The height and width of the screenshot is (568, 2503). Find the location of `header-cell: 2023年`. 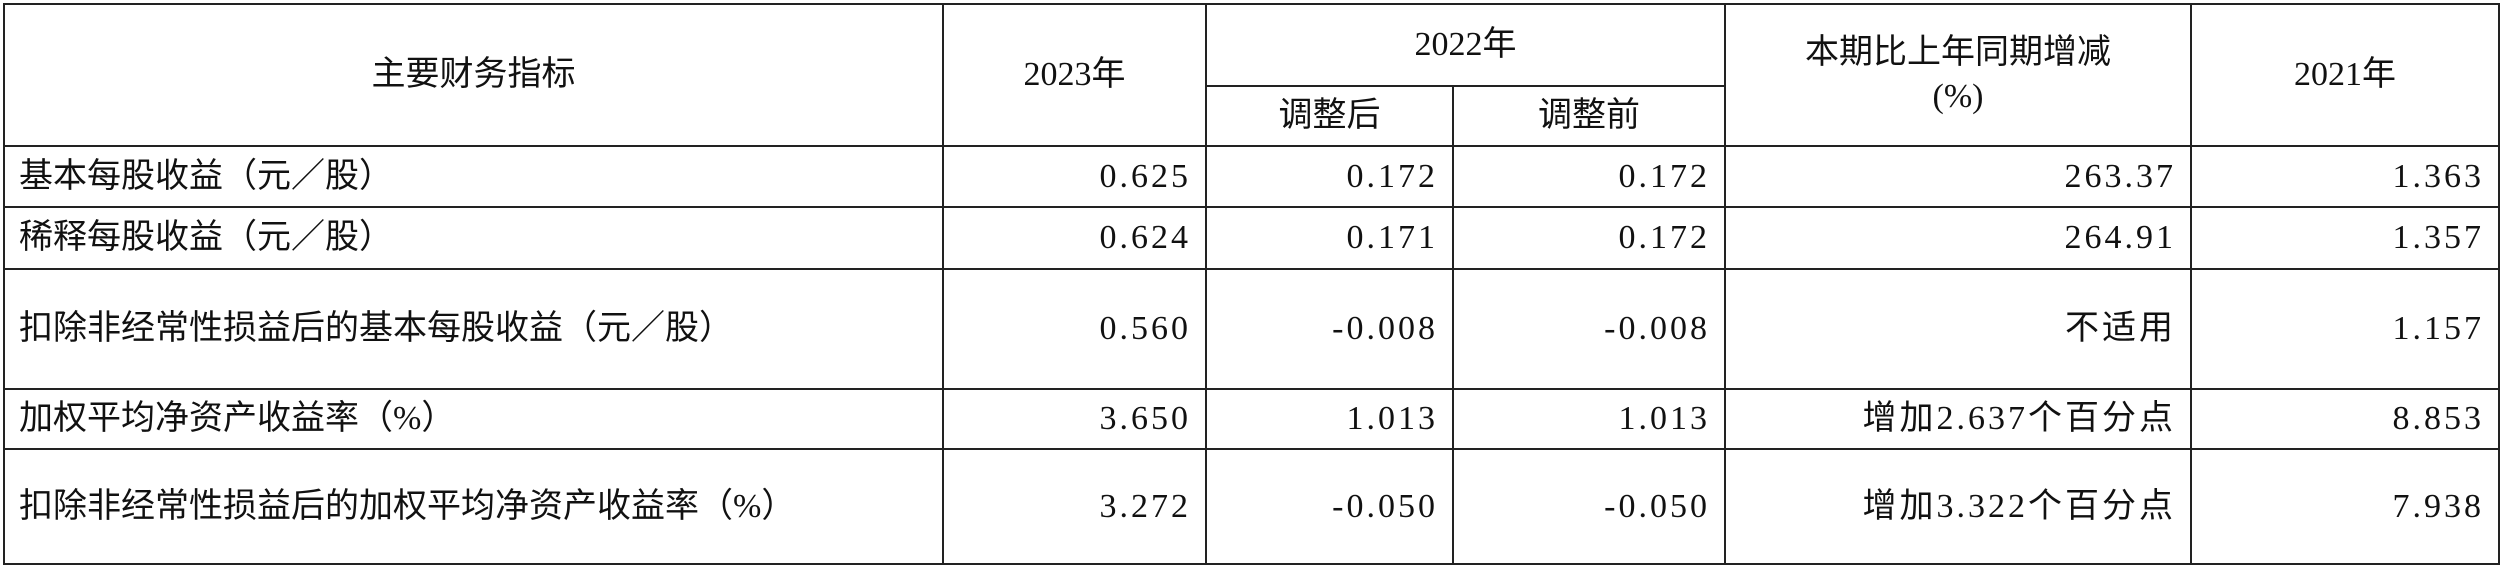

header-cell: 2023年 is located at coordinates (1074, 75).